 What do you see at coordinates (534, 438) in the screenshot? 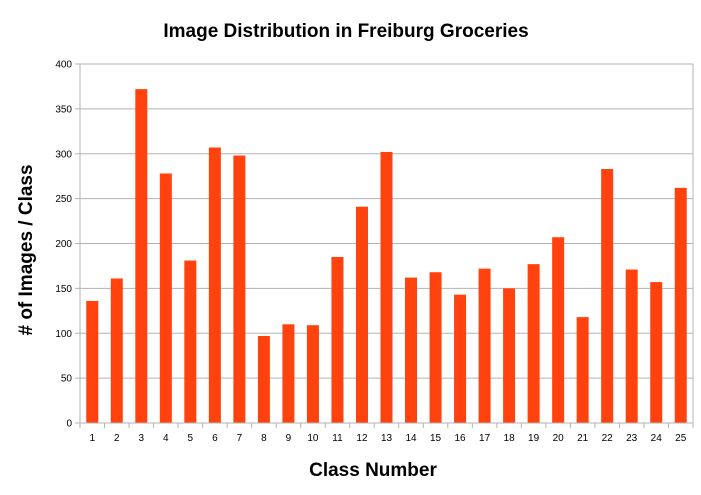
I see `x-tick-label: 19` at bounding box center [534, 438].